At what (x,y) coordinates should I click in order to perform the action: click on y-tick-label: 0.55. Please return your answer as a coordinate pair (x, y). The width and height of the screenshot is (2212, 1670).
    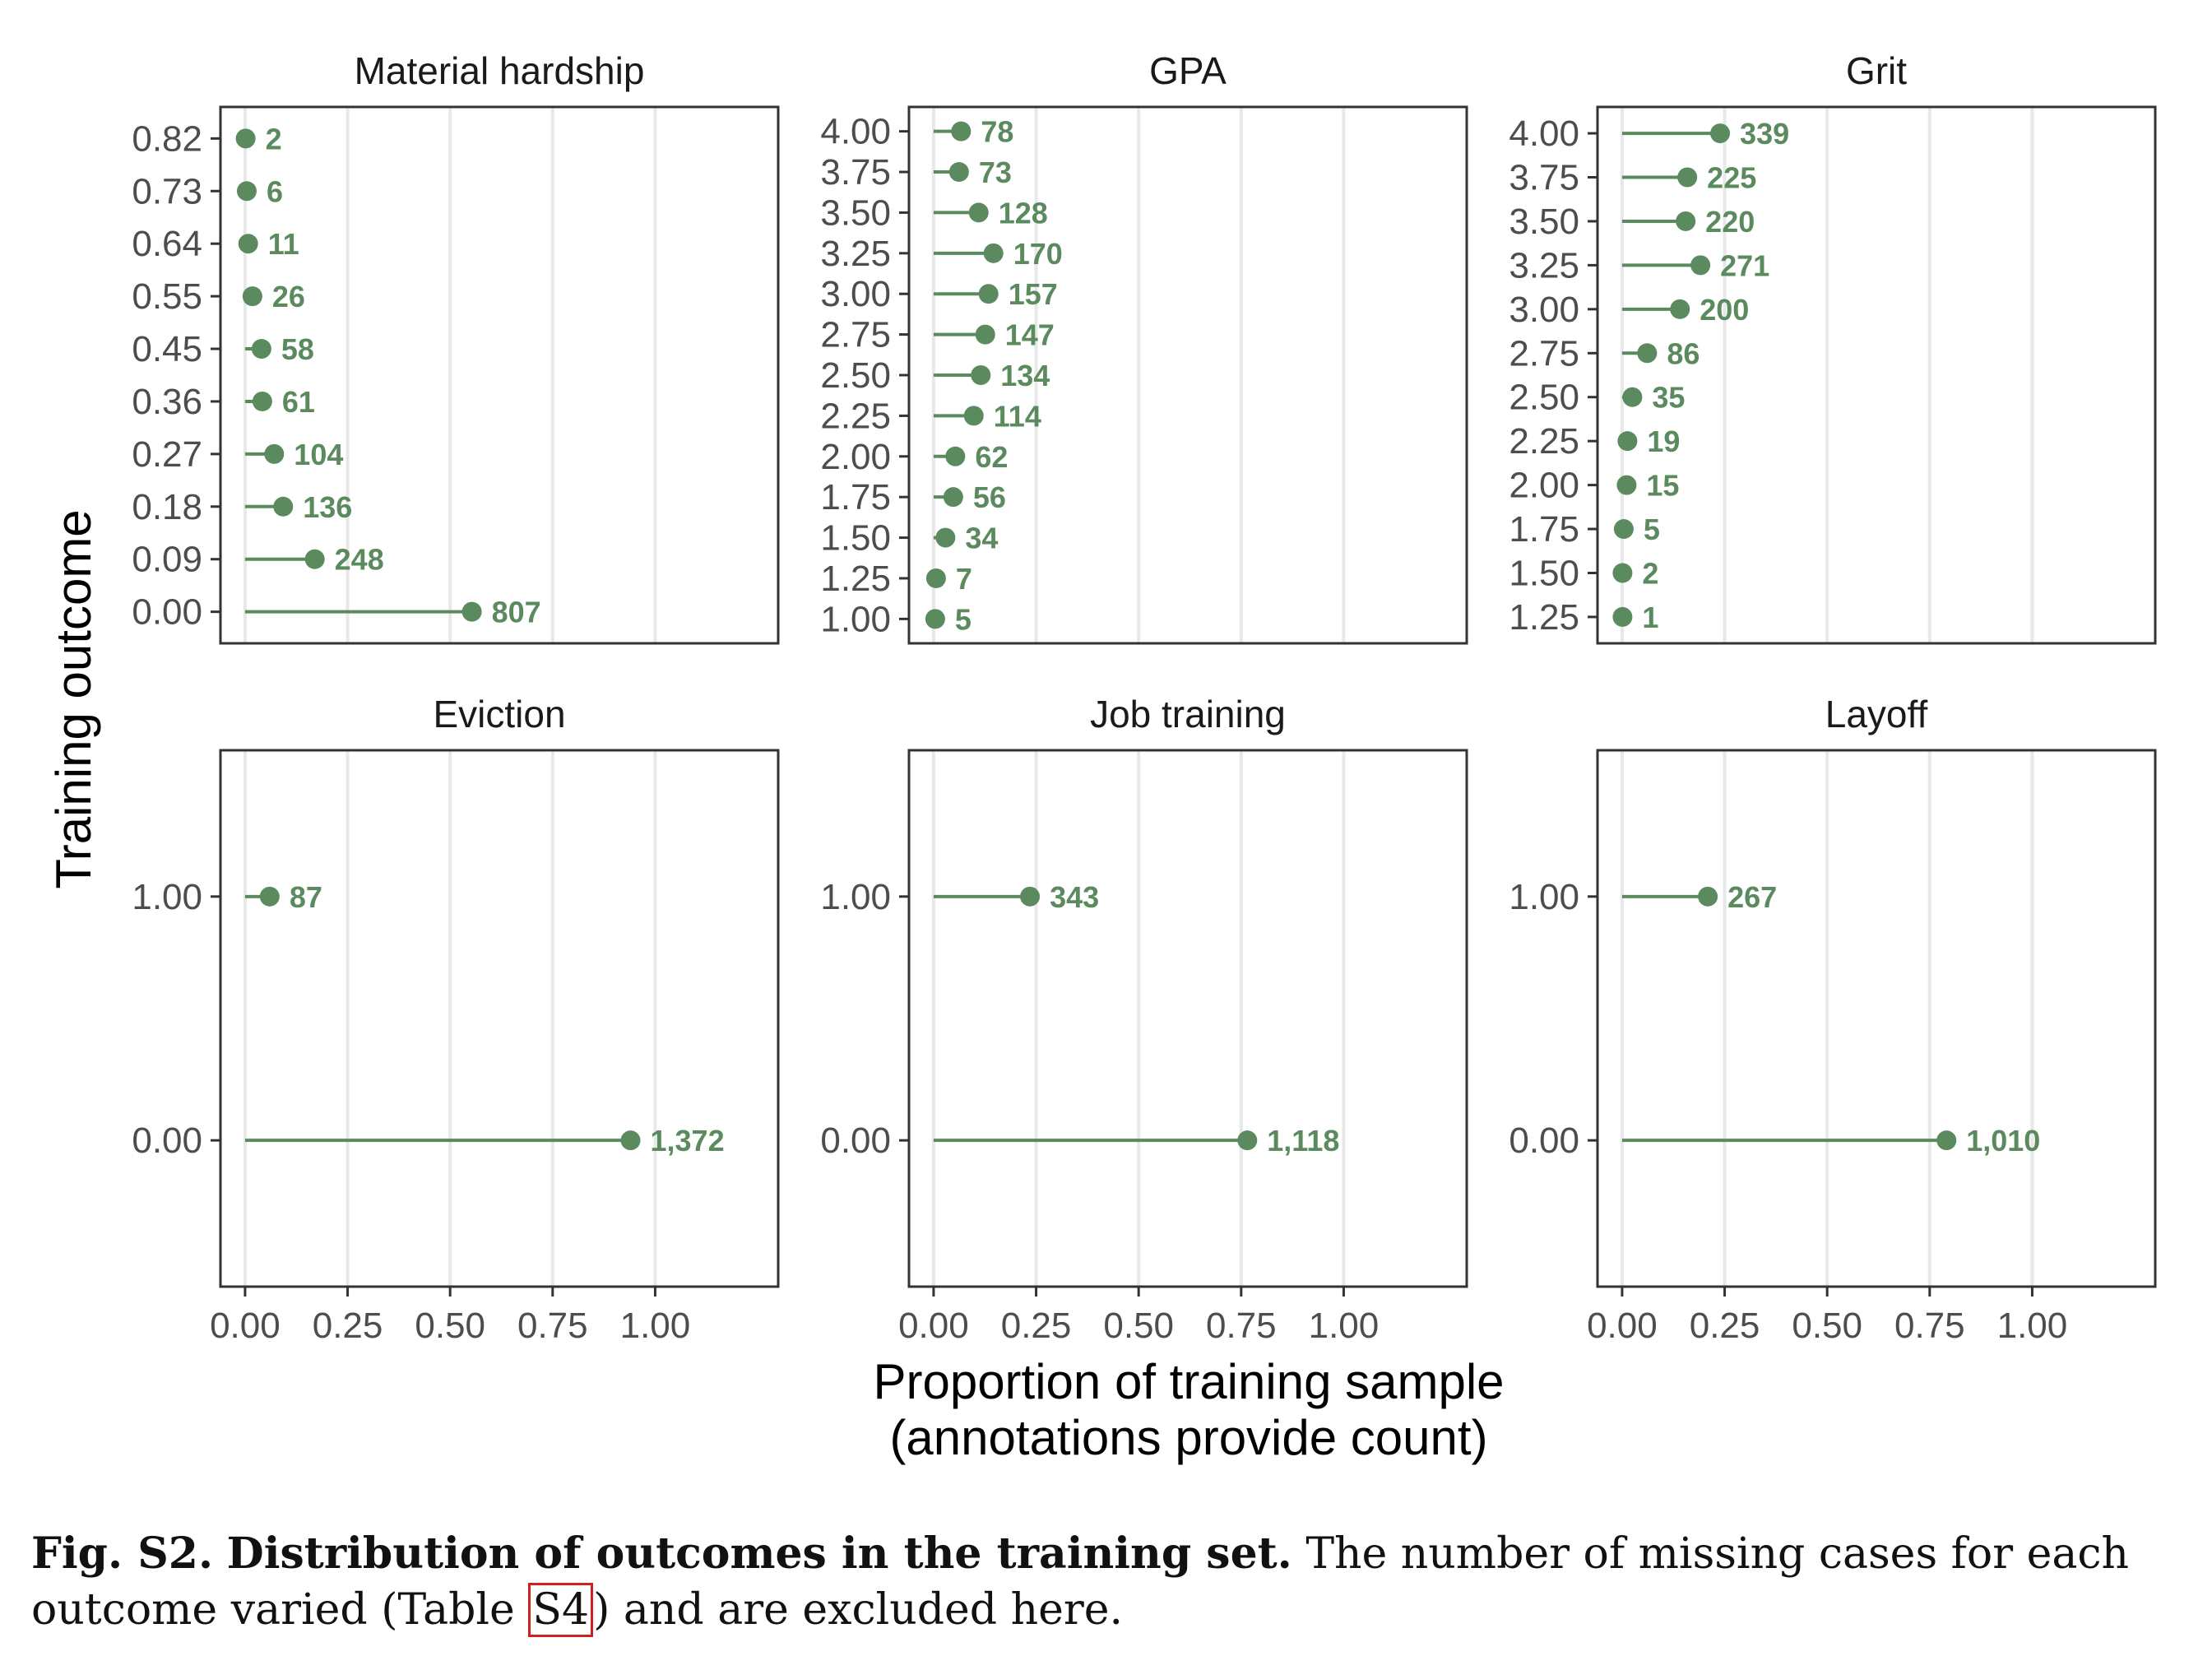
    Looking at the image, I should click on (167, 296).